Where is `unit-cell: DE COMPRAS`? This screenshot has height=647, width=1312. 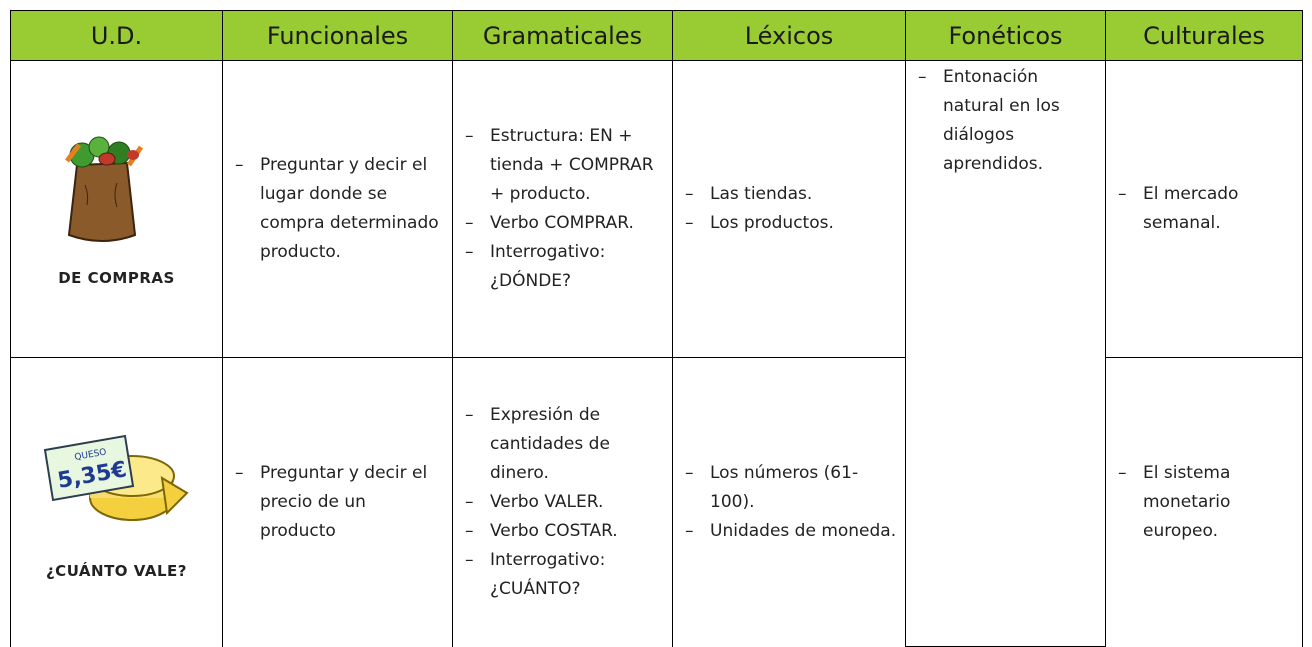
unit-cell: DE COMPRAS is located at coordinates (116, 209).